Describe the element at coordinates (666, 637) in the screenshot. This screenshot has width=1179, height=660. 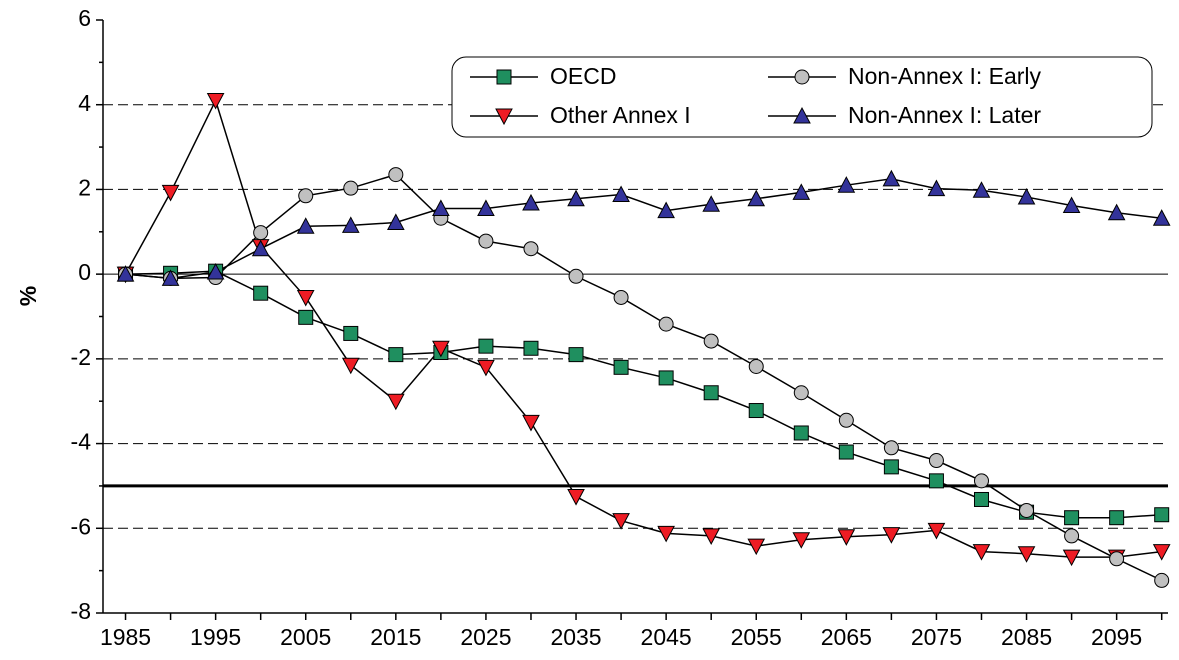
I see `x-tick-label: 2045` at that location.